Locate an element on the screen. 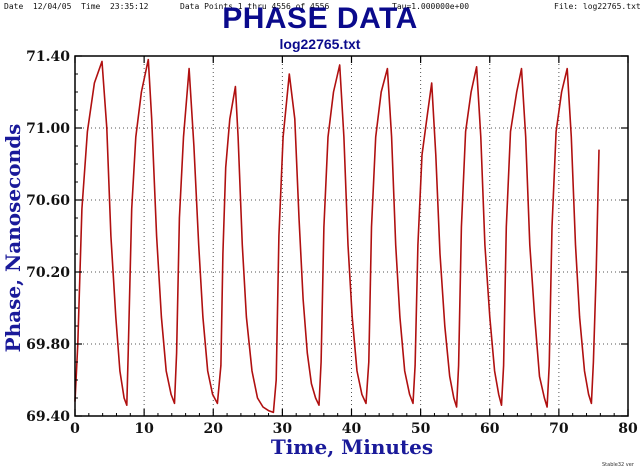  header-data-points: Data Points 1 thru 4556 of 4556 is located at coordinates (255, 6).